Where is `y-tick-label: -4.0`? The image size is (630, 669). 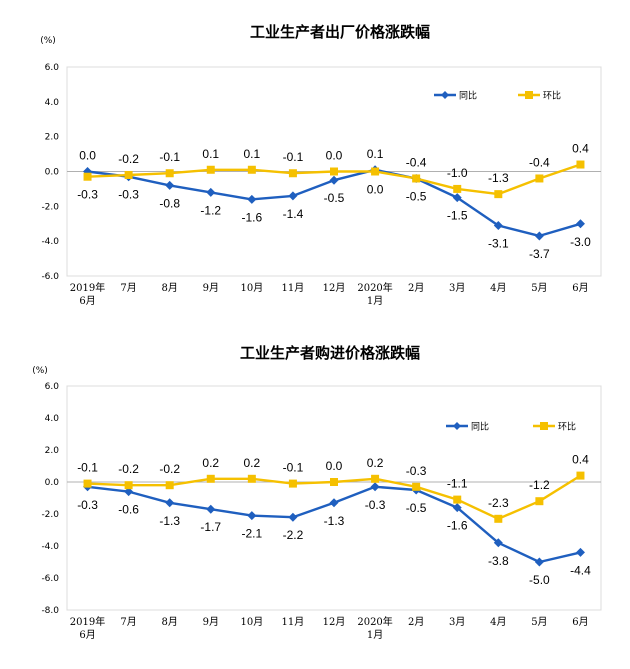 y-tick-label: -4.0 is located at coordinates (50, 547).